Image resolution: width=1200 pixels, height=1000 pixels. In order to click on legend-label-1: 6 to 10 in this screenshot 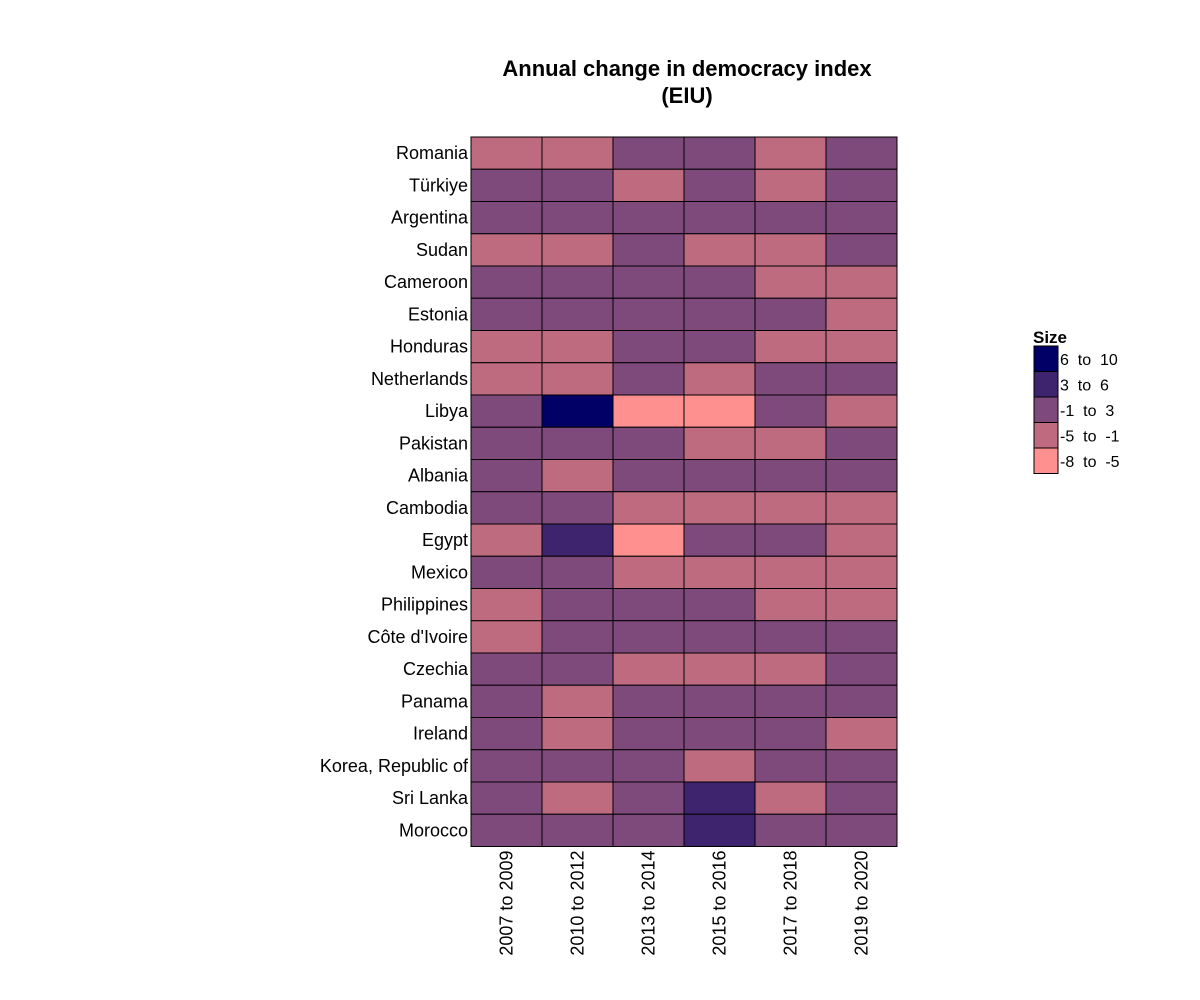, I will do `click(1089, 360)`.